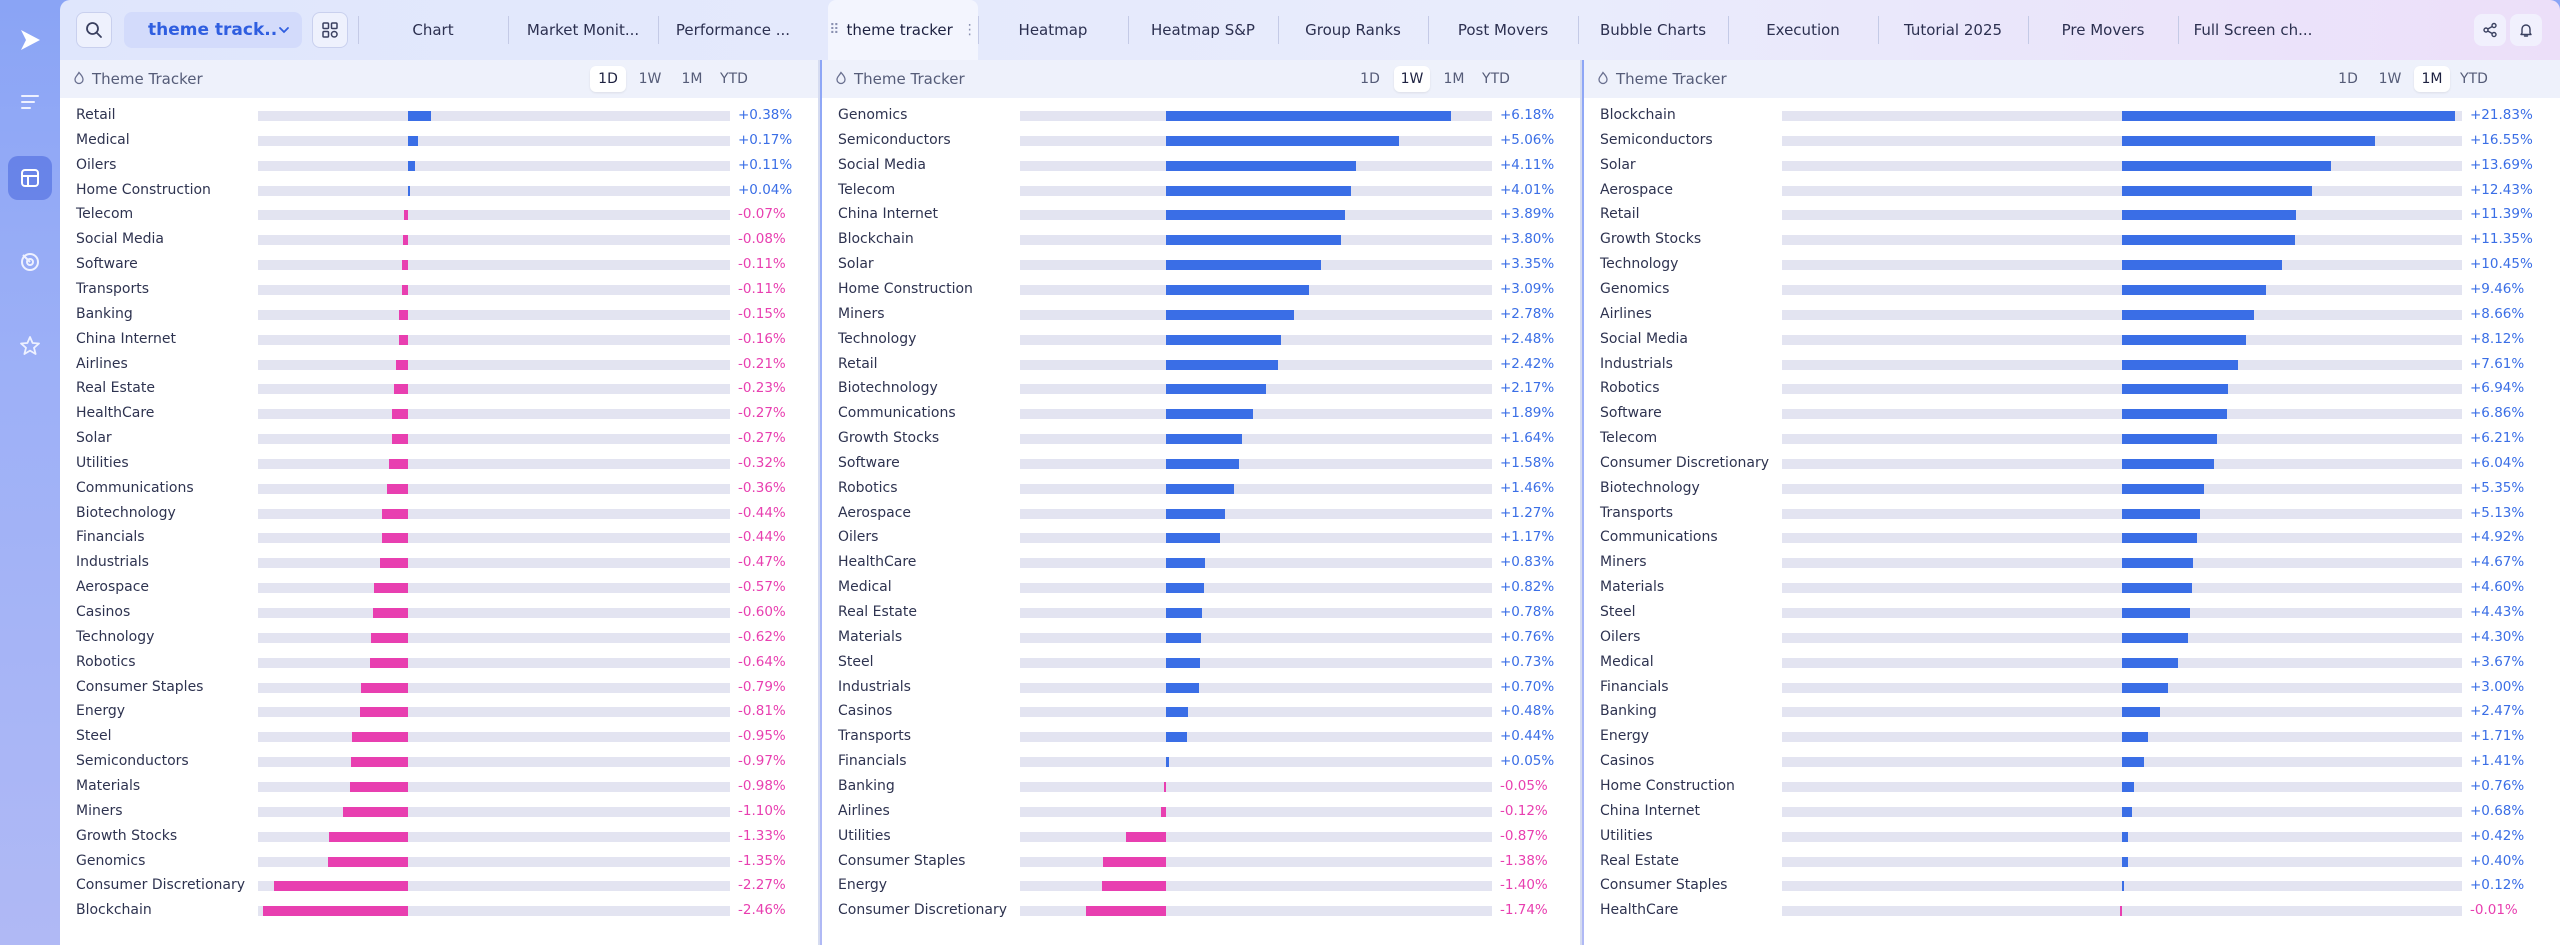  Describe the element at coordinates (1201, 116) in the screenshot. I see `theme-row: Genomics +6.18%` at that location.